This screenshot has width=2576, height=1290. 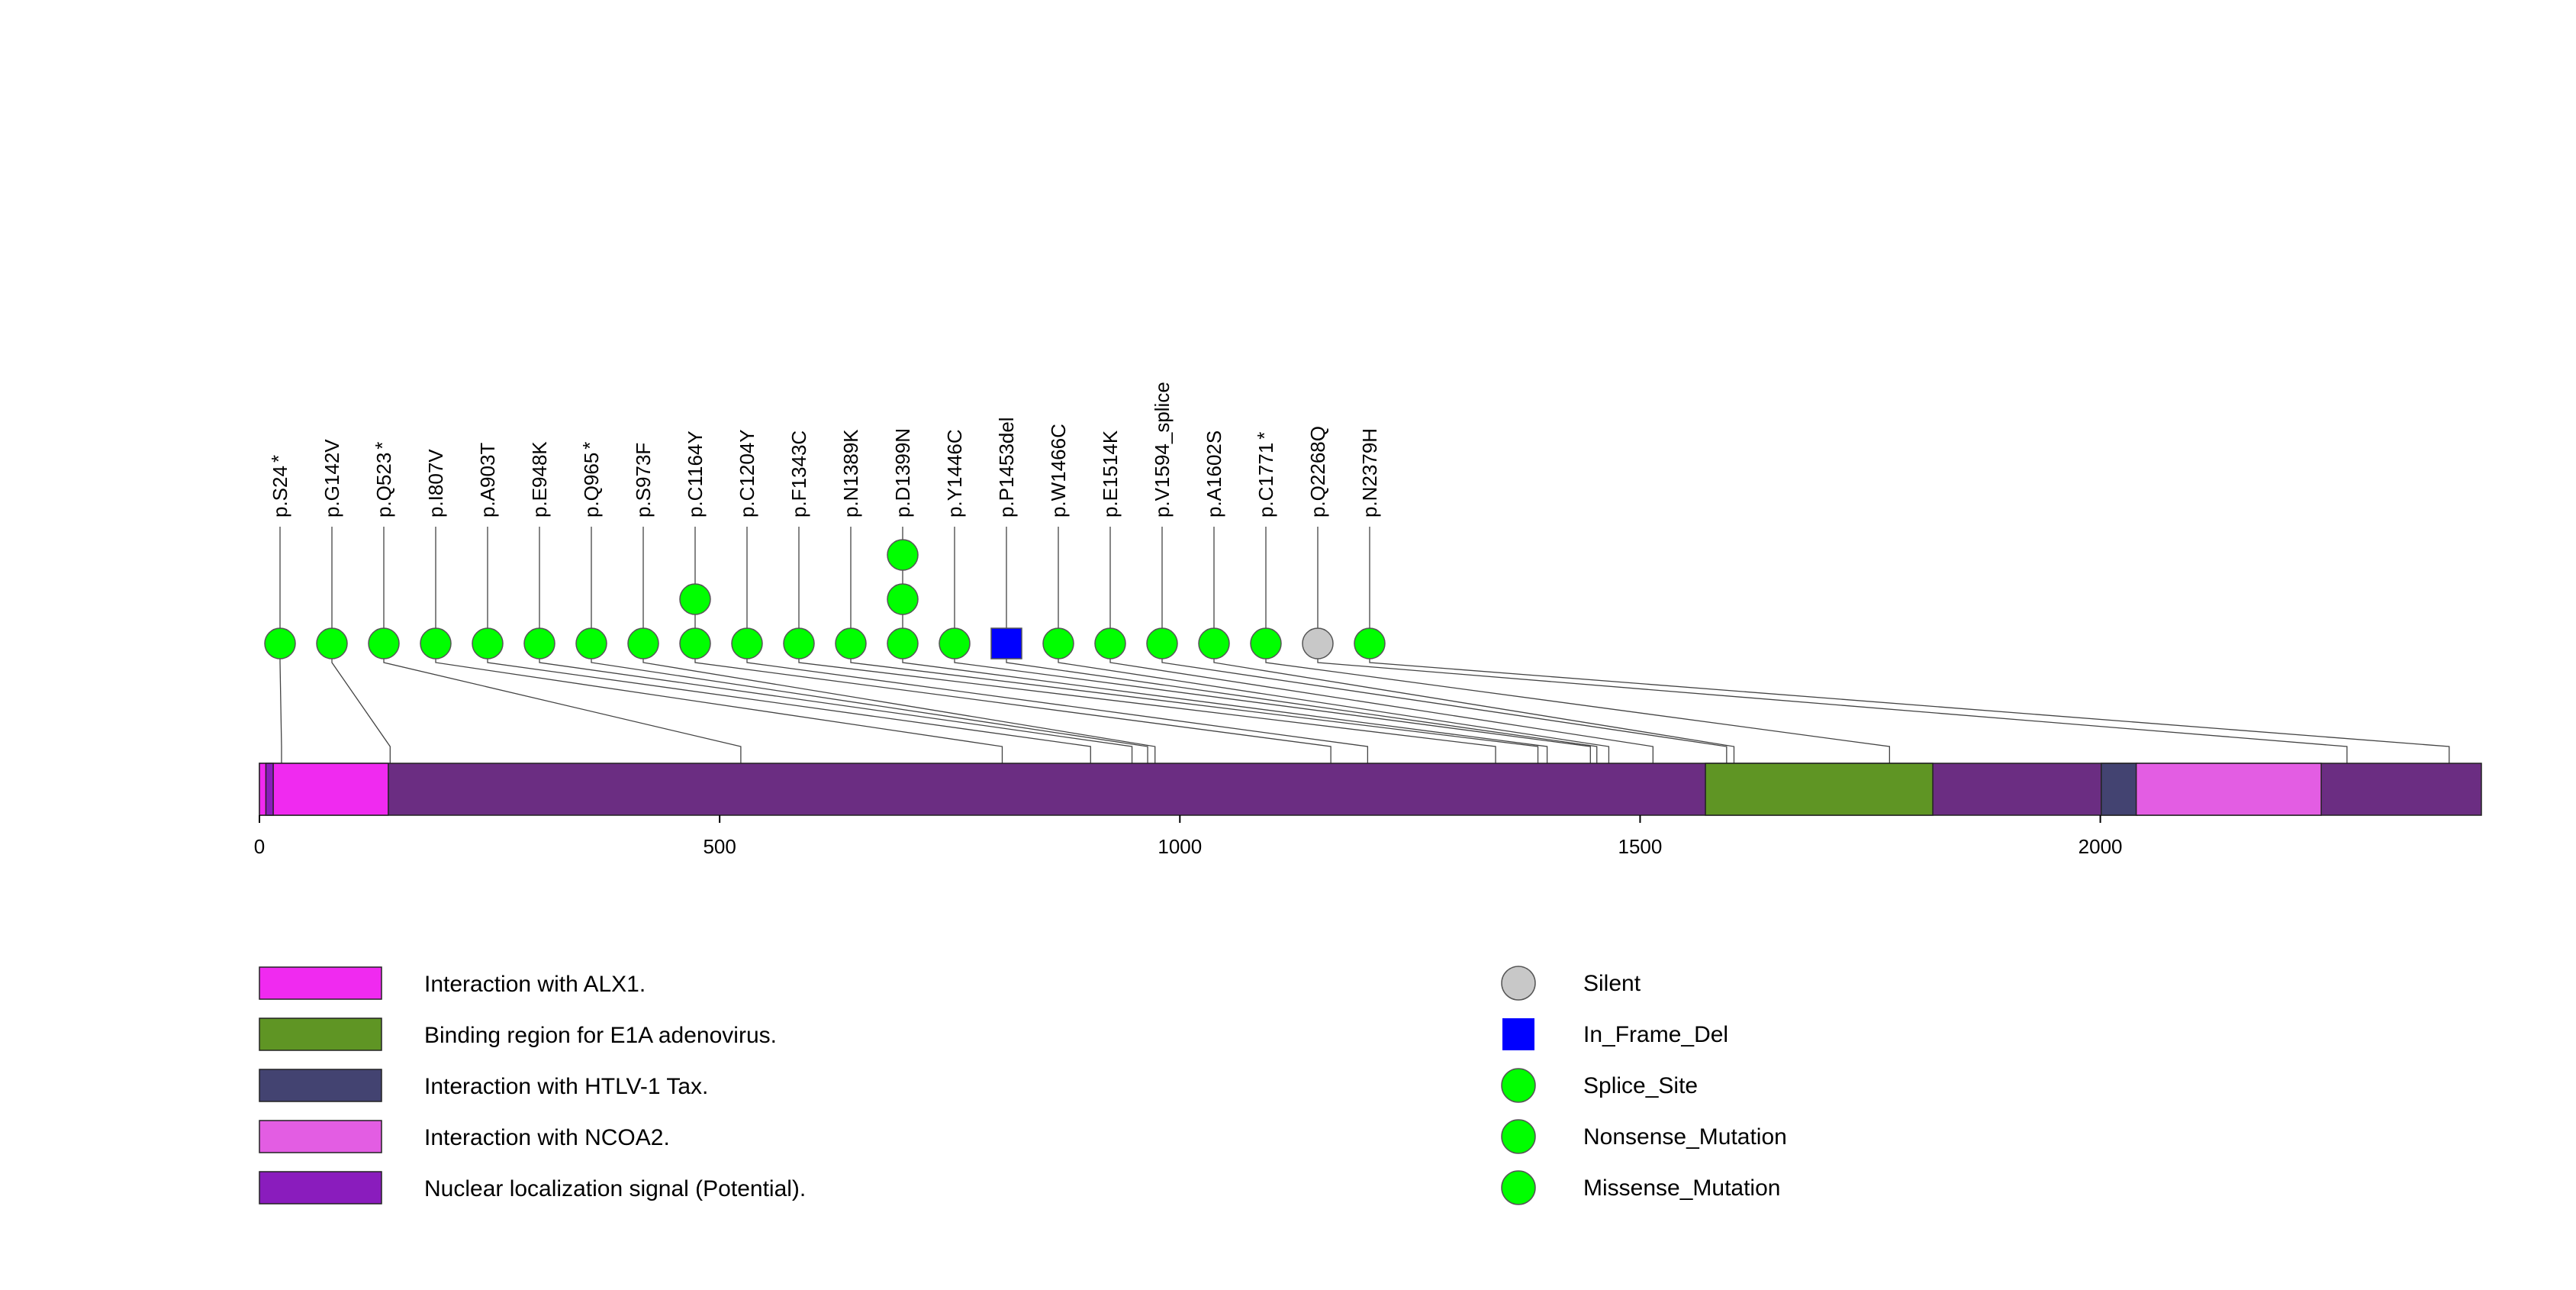 I want to click on mutation-label: p.S24*, so click(x=279, y=487).